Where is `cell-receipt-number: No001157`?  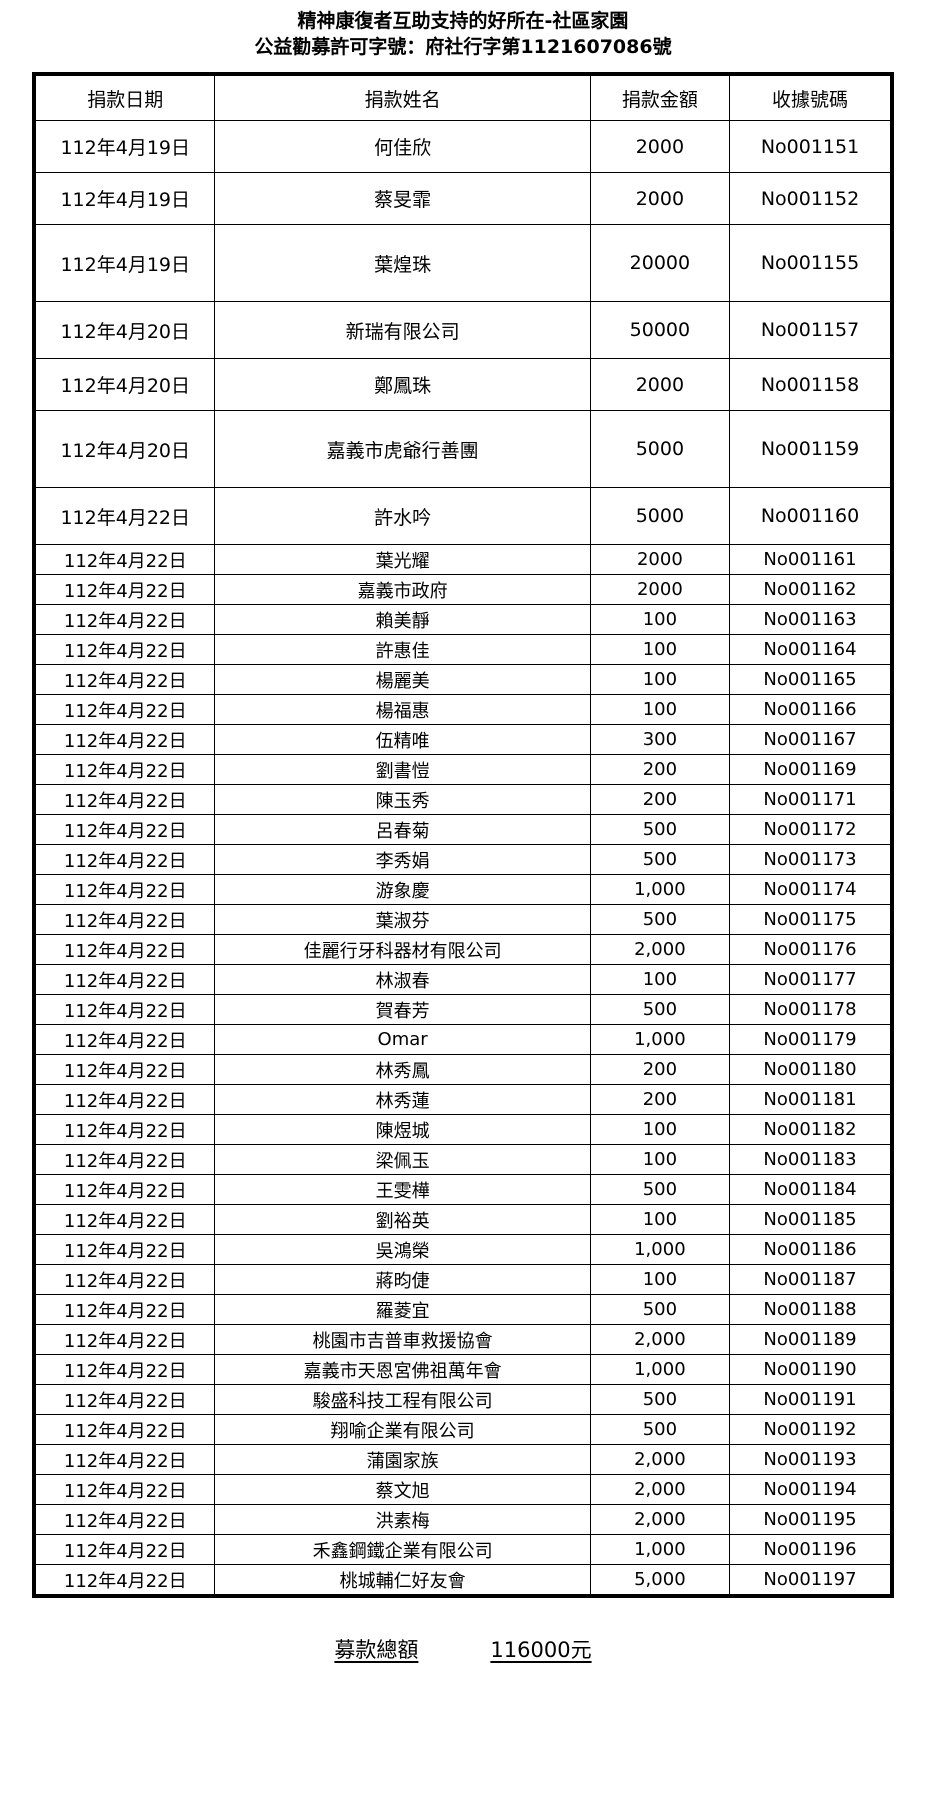 cell-receipt-number: No001157 is located at coordinates (810, 330).